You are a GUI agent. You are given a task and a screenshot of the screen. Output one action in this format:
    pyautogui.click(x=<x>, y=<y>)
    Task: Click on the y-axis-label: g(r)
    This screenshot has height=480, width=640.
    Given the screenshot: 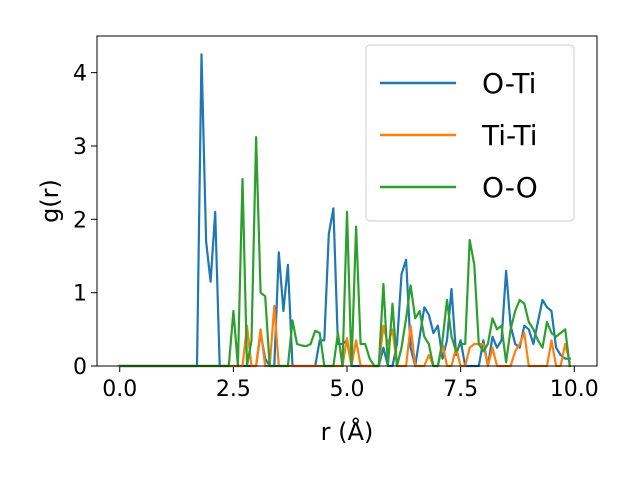 What is the action you would take?
    pyautogui.click(x=50, y=201)
    